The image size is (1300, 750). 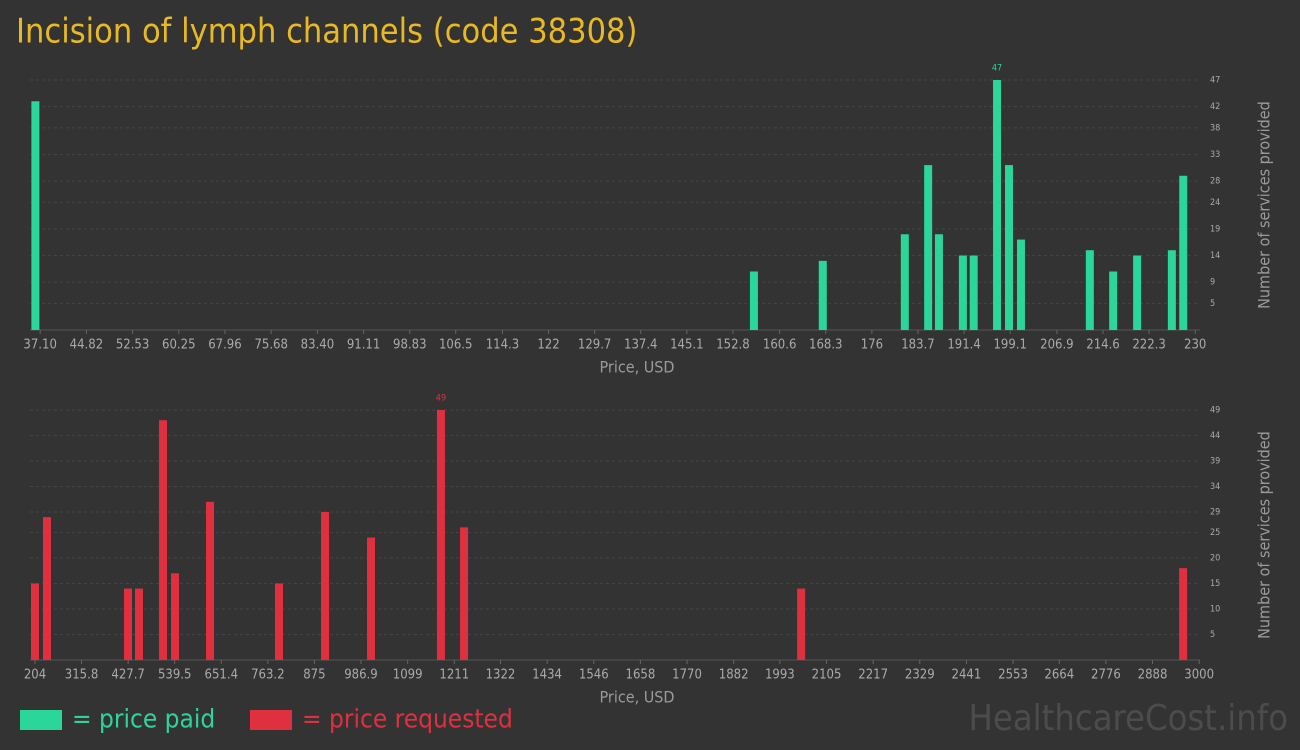 I want to click on y-tick-label: 19, so click(x=1215, y=229).